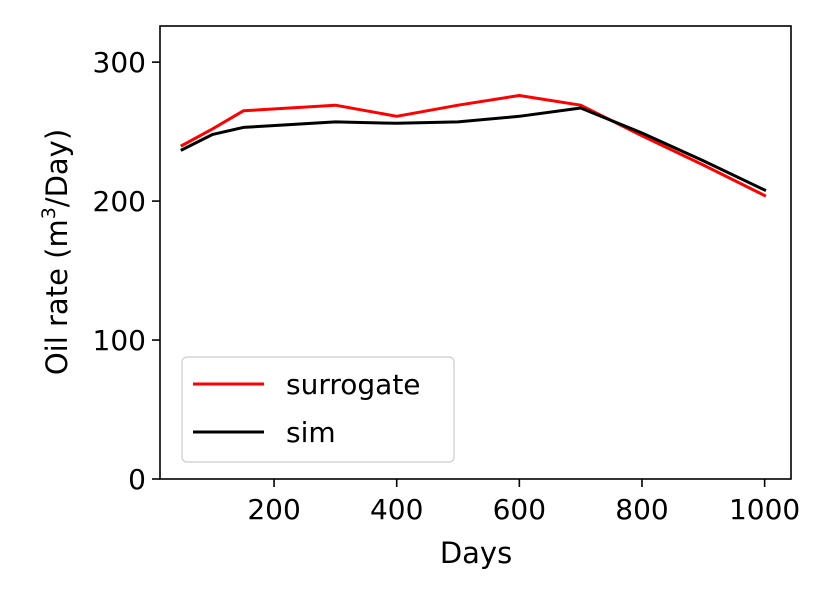 The image size is (830, 598). I want to click on x-tick-label: 1000, so click(764, 509).